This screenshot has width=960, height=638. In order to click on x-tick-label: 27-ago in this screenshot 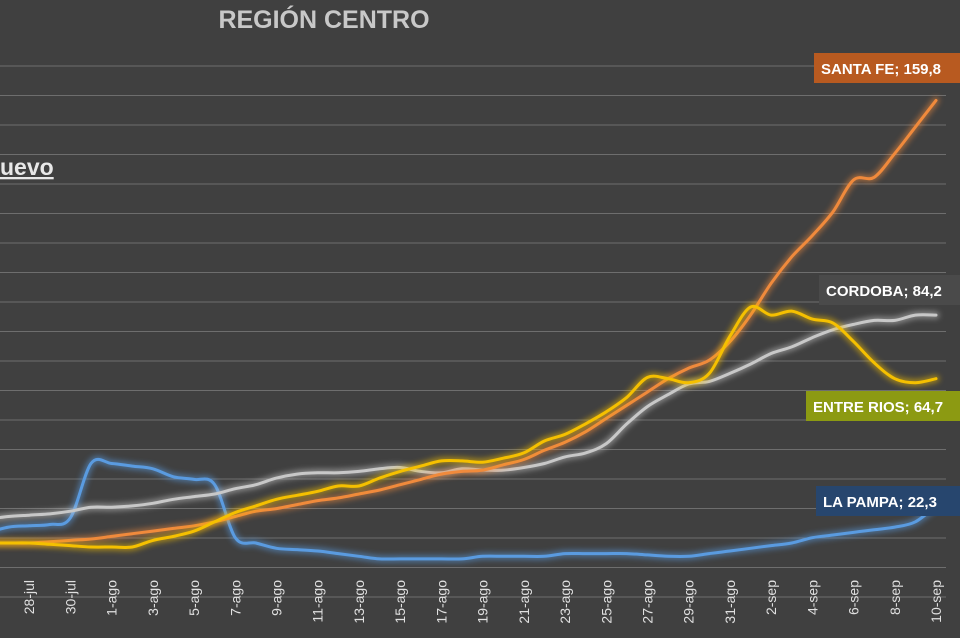, I will do `click(648, 602)`.